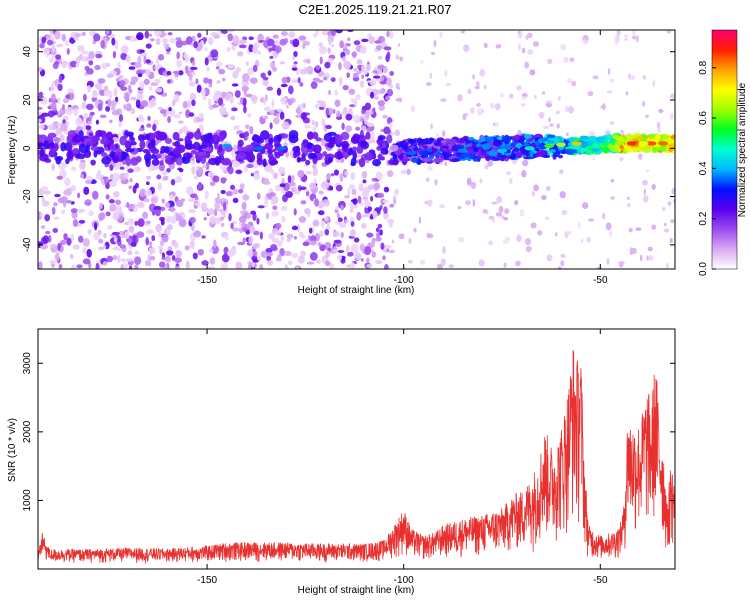 This screenshot has width=750, height=600. Describe the element at coordinates (207, 280) in the screenshot. I see `spectrogram-x-tick-label: -150` at that location.